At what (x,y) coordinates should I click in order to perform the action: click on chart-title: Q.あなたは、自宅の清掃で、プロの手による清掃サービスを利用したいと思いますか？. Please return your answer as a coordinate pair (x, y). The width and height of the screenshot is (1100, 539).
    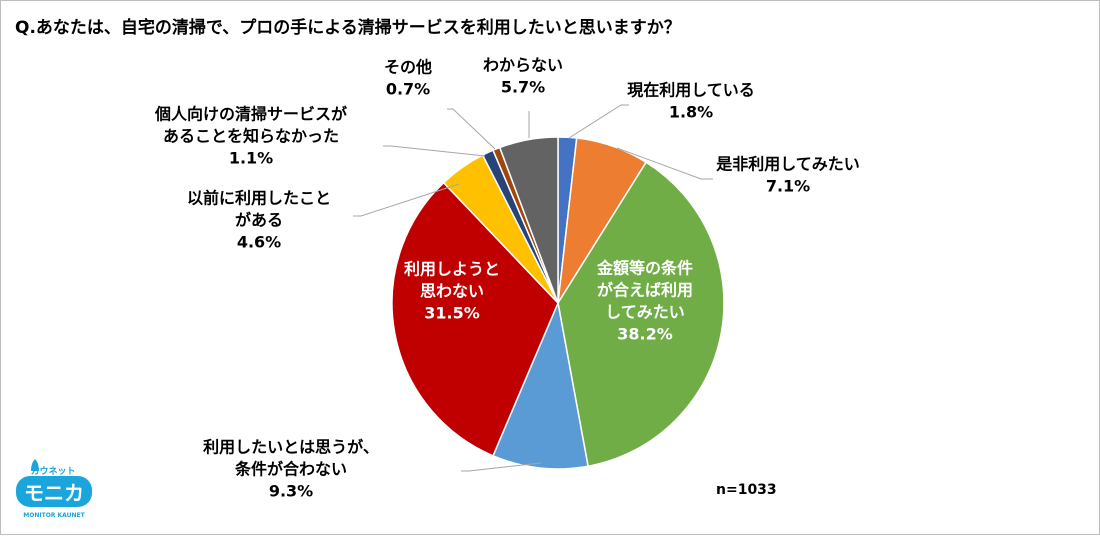
    Looking at the image, I should click on (348, 27).